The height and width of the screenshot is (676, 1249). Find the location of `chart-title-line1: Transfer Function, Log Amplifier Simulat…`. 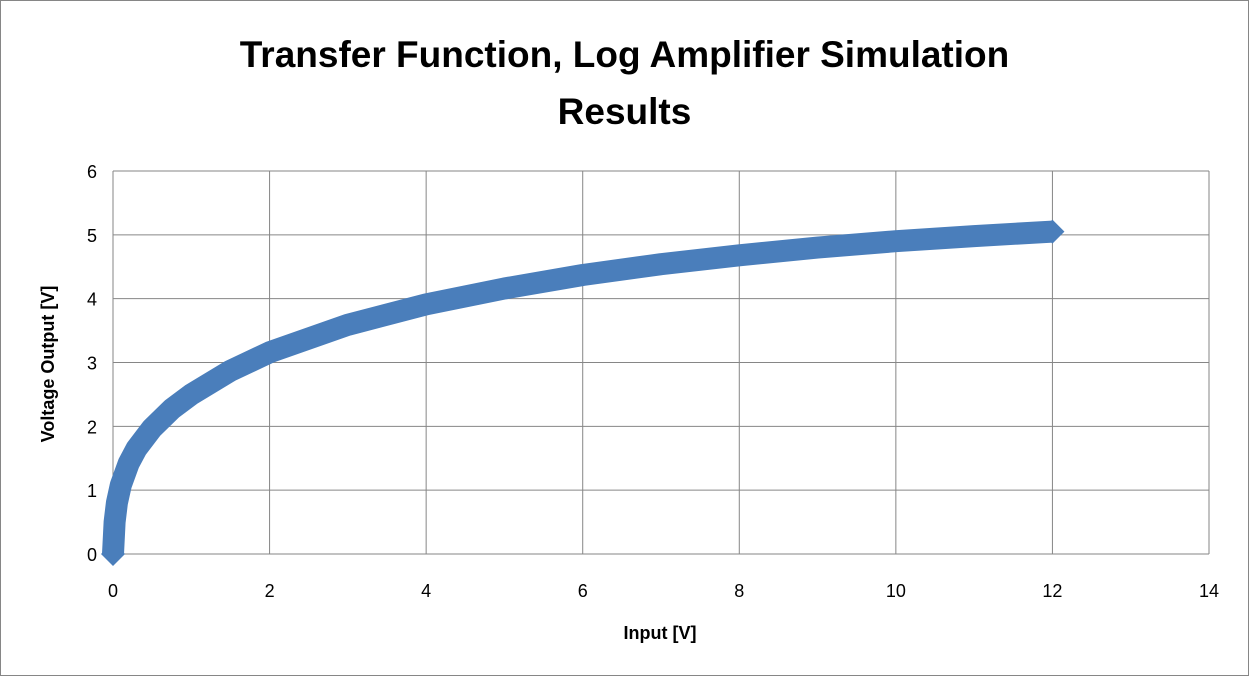

chart-title-line1: Transfer Function, Log Amplifier Simulat… is located at coordinates (624, 54).